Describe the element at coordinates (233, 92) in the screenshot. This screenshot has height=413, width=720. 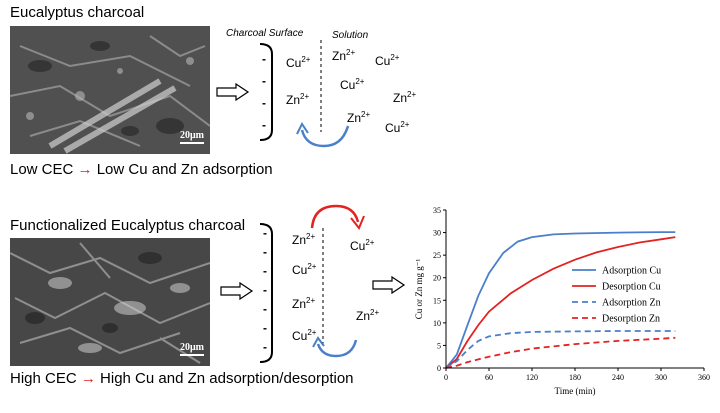
I see `hollow-arrow-top-icon` at that location.